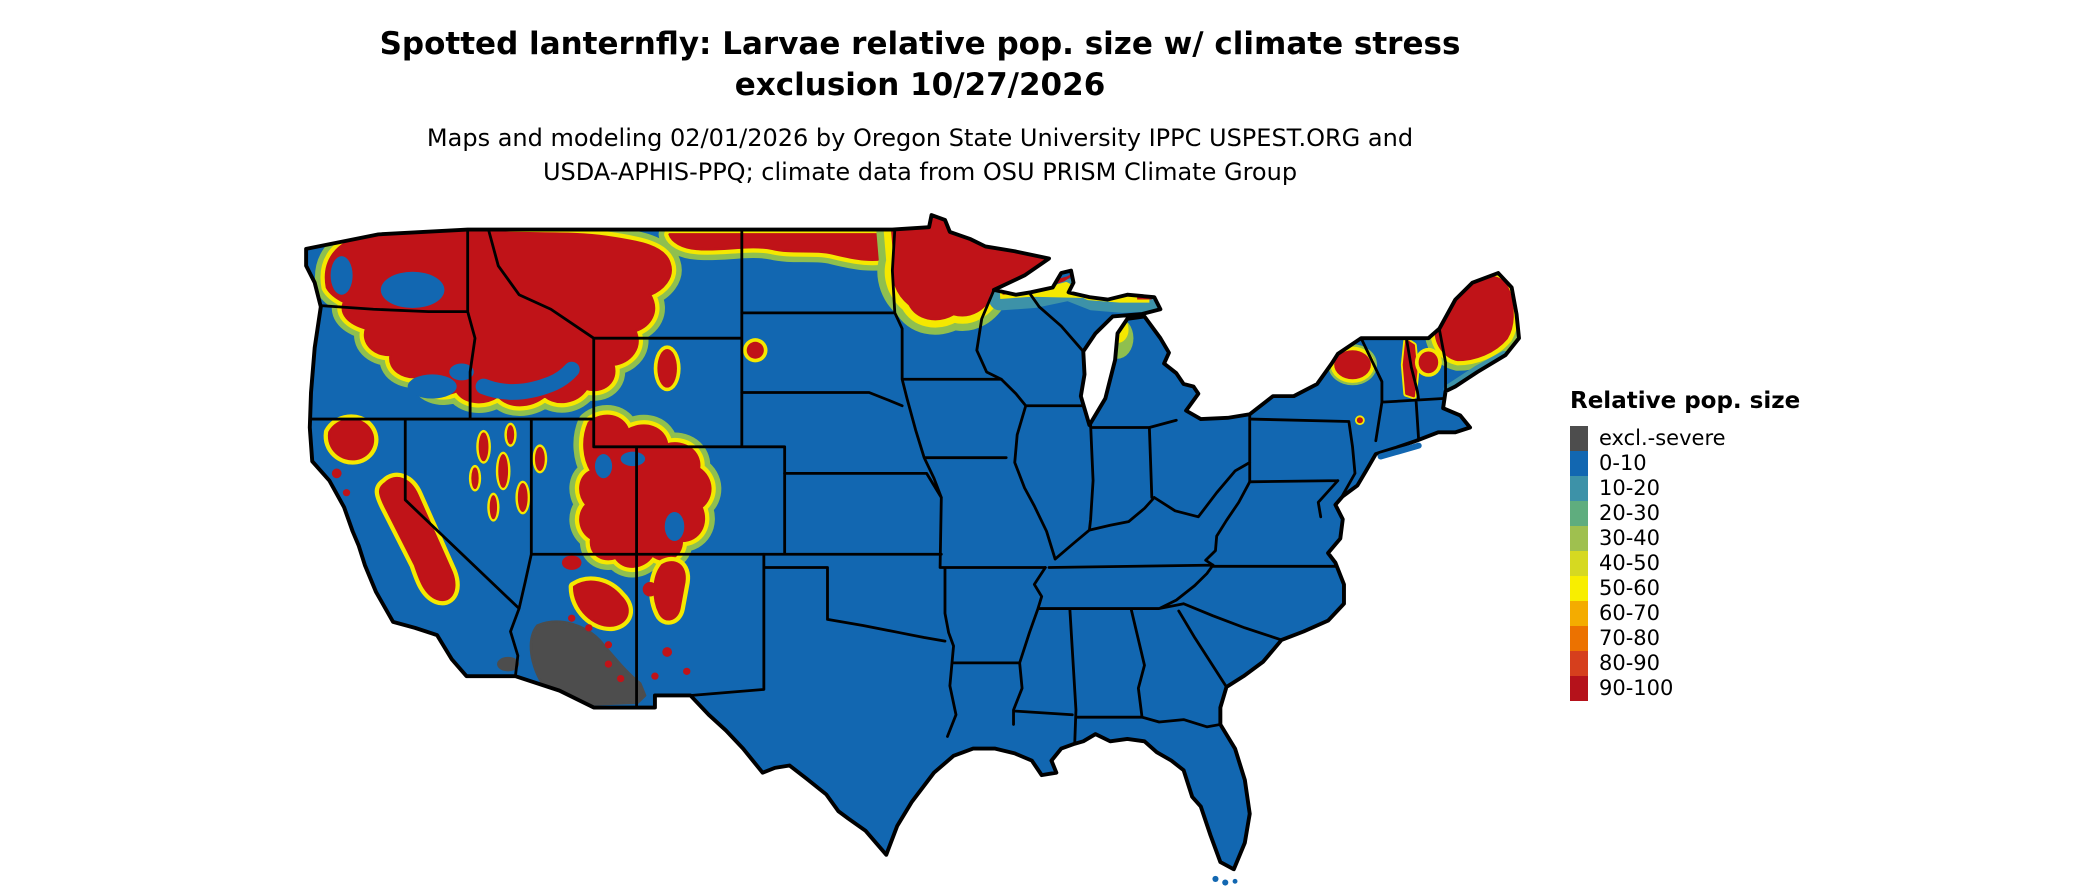 The image size is (2100, 895). Describe the element at coordinates (572, 660) in the screenshot. I see `map-region-sonoran-excluded` at that location.